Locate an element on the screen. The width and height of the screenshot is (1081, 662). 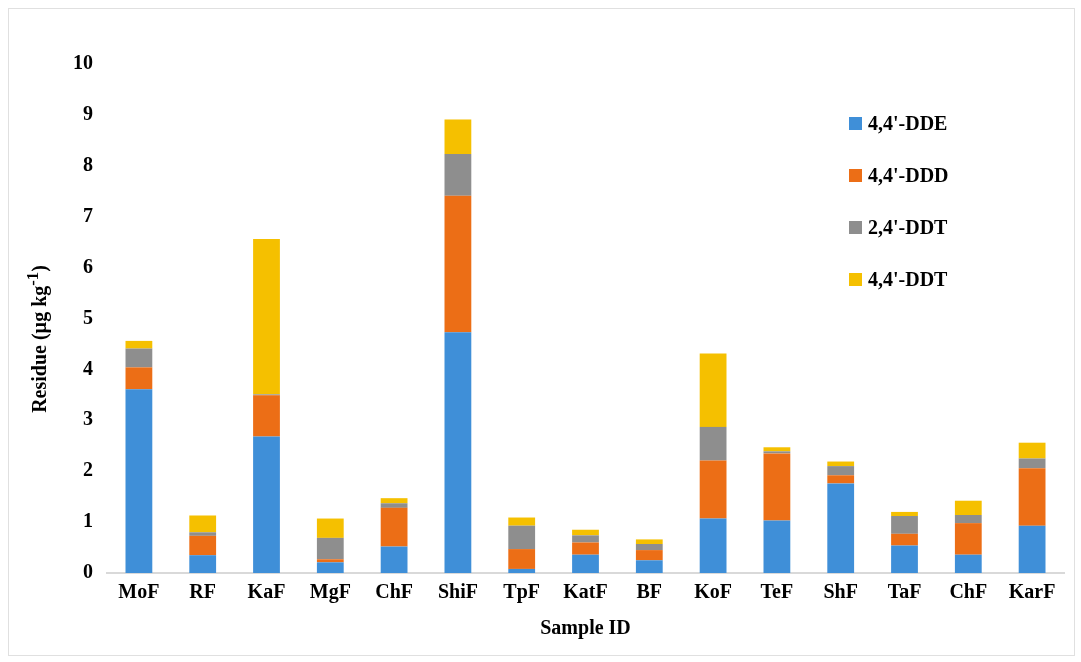
y-tick-label: 6 is located at coordinates (88, 265).